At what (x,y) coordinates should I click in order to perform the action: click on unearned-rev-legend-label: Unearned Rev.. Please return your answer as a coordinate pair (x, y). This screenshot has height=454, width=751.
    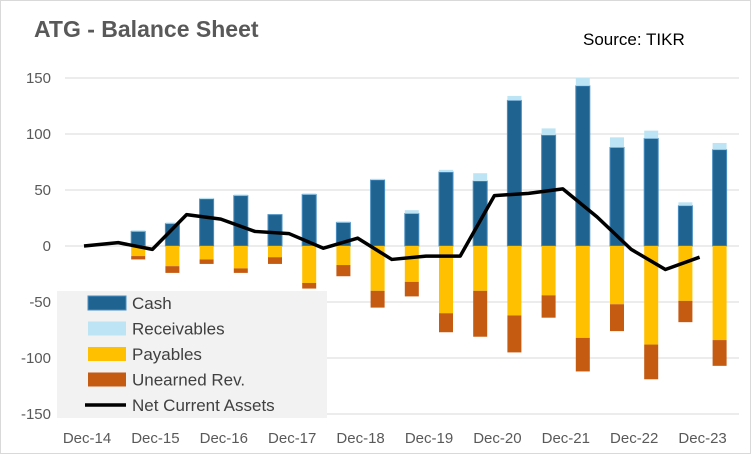
    Looking at the image, I should click on (188, 380).